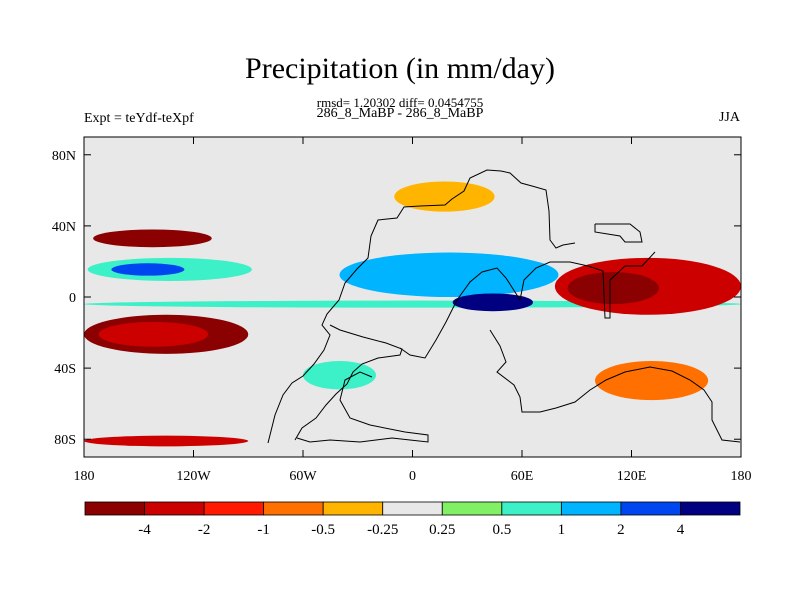 Image resolution: width=800 pixels, height=600 pixels. Describe the element at coordinates (84, 476) in the screenshot. I see `x-tick-label-0: 180` at that location.